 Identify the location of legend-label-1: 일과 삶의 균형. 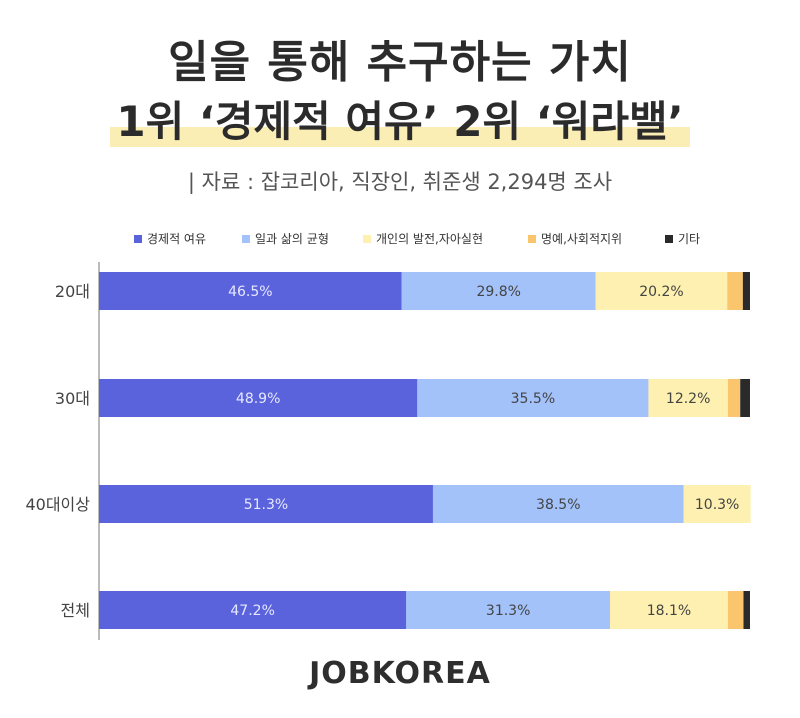
(292, 239).